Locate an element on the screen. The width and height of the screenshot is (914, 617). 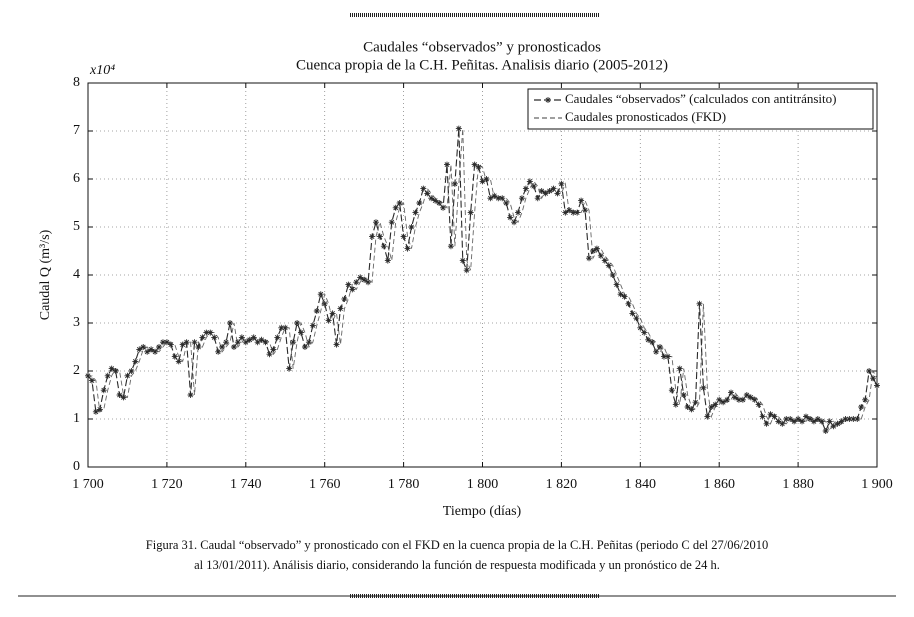
y-tick-label: 4 is located at coordinates (76, 274).